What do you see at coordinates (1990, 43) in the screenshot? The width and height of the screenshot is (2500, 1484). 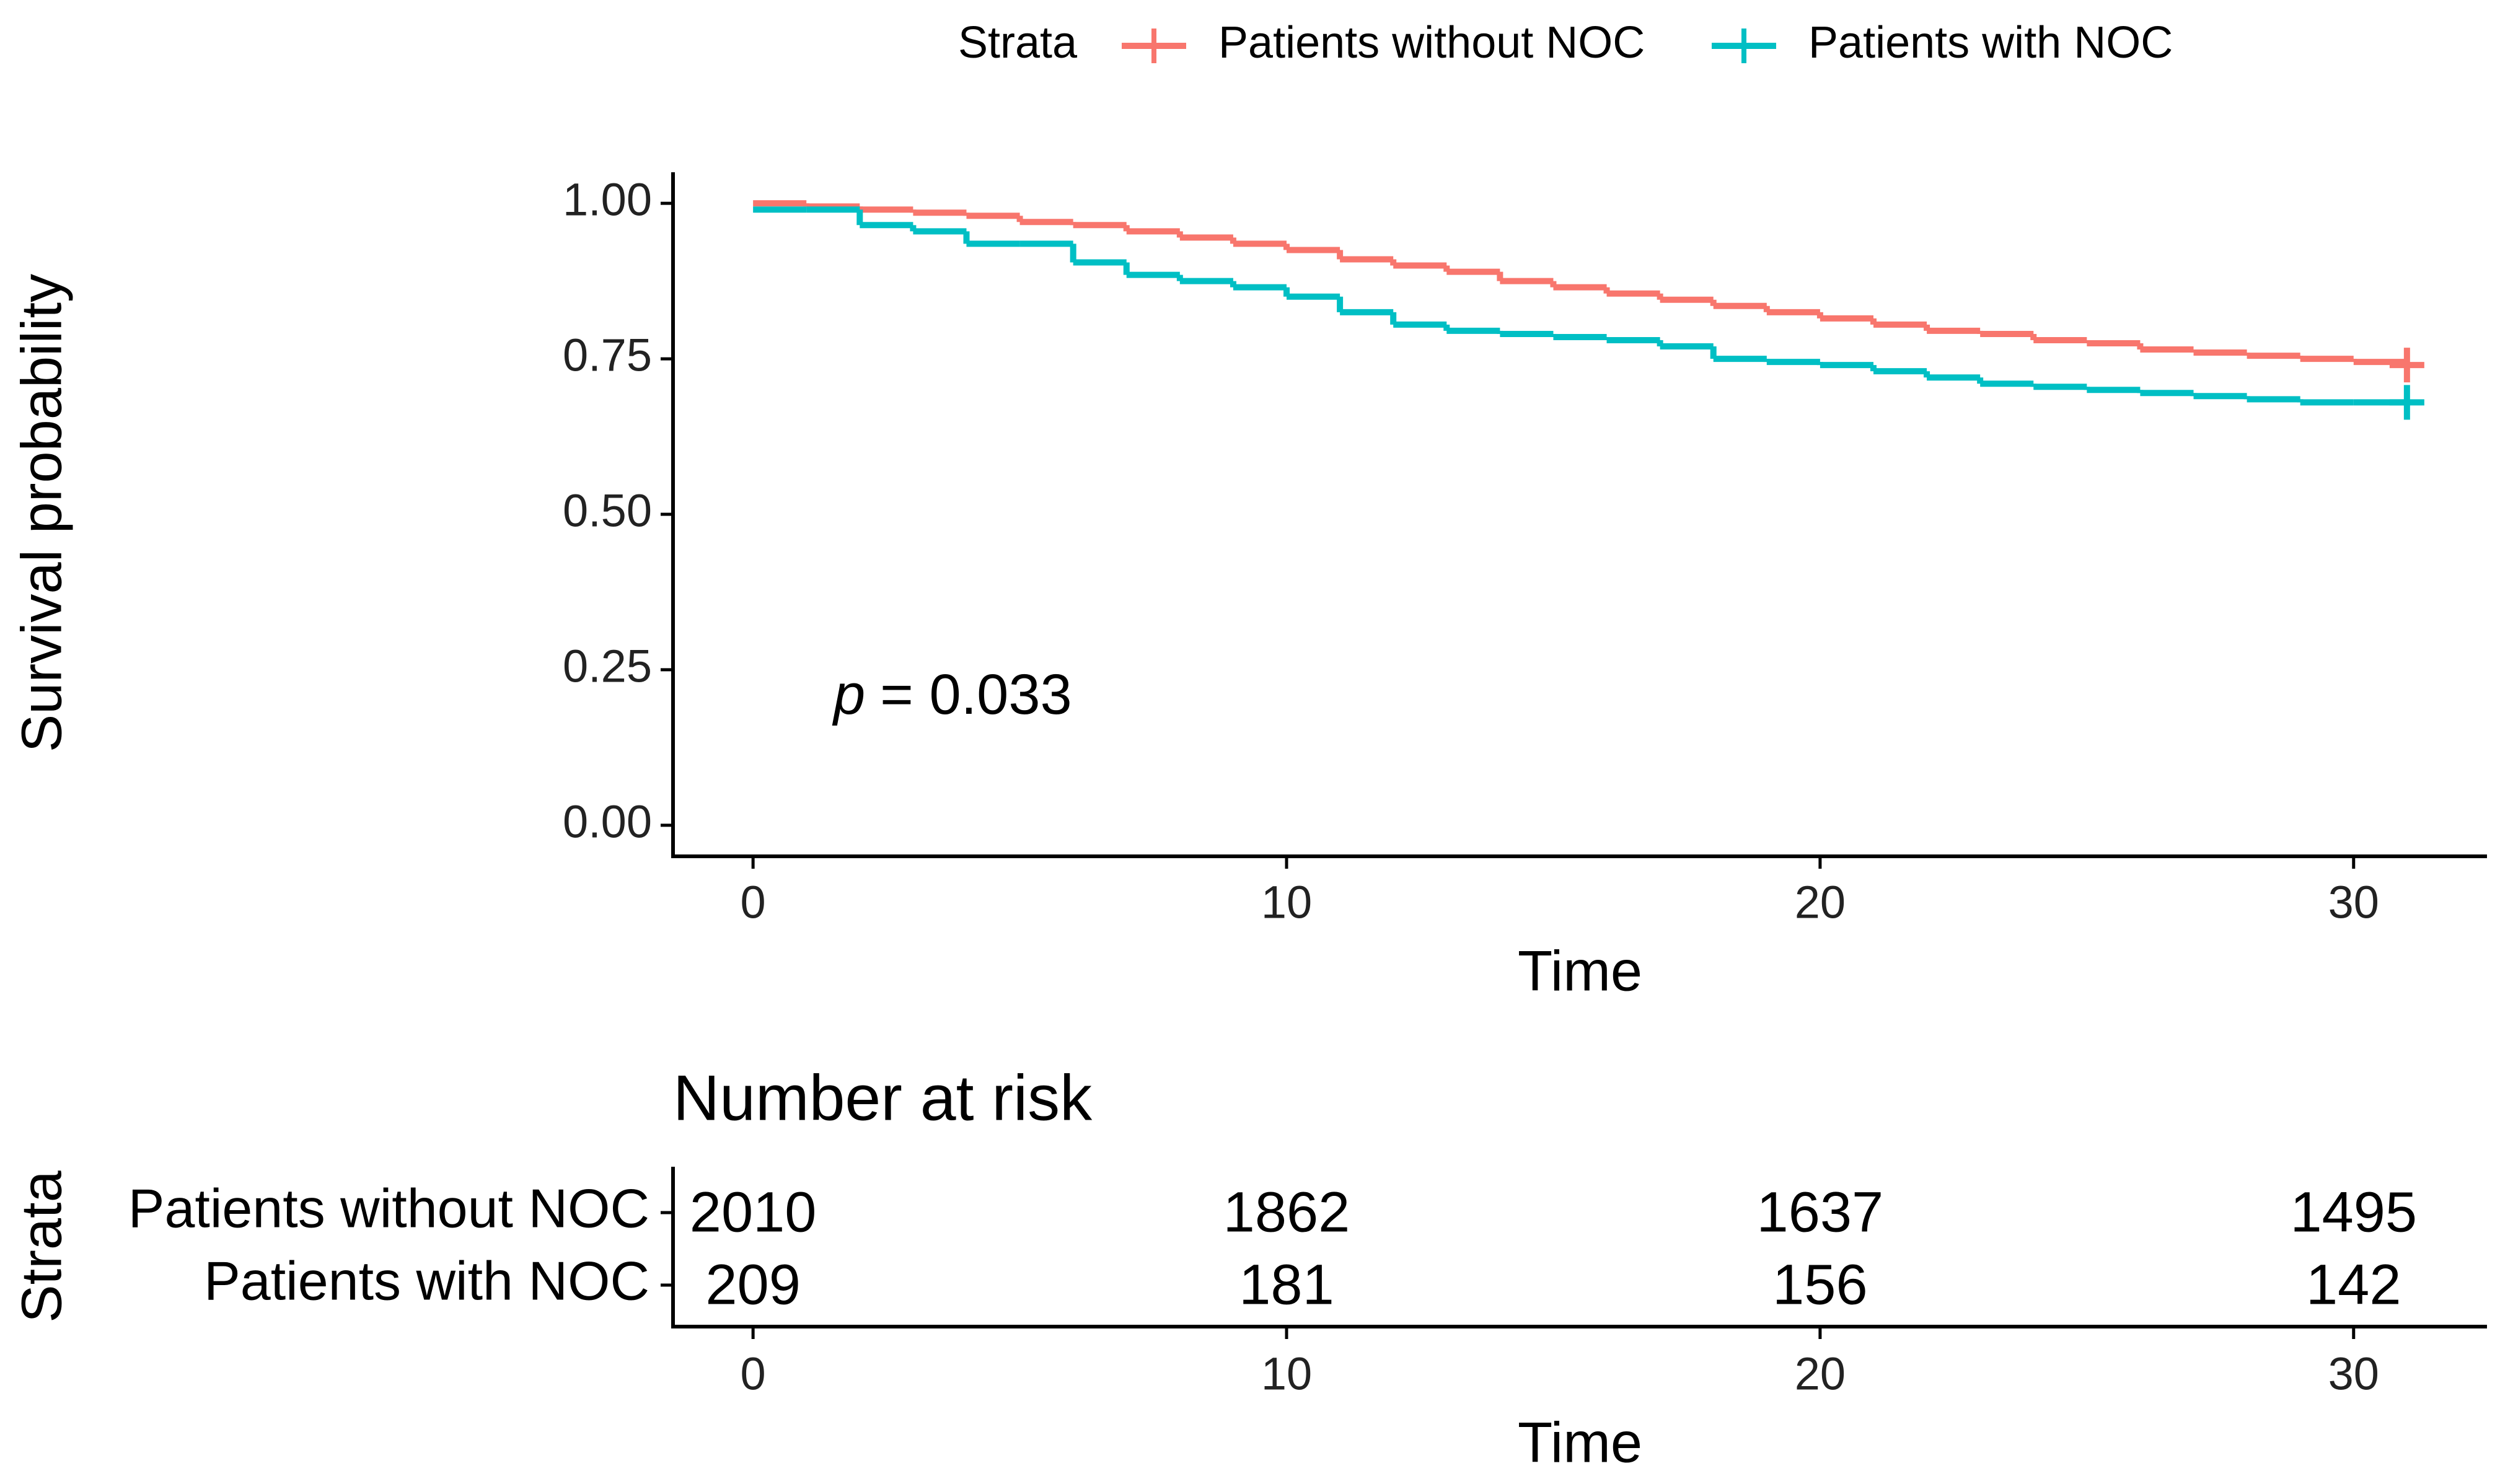 I see `legend-label: Patients with NOC` at bounding box center [1990, 43].